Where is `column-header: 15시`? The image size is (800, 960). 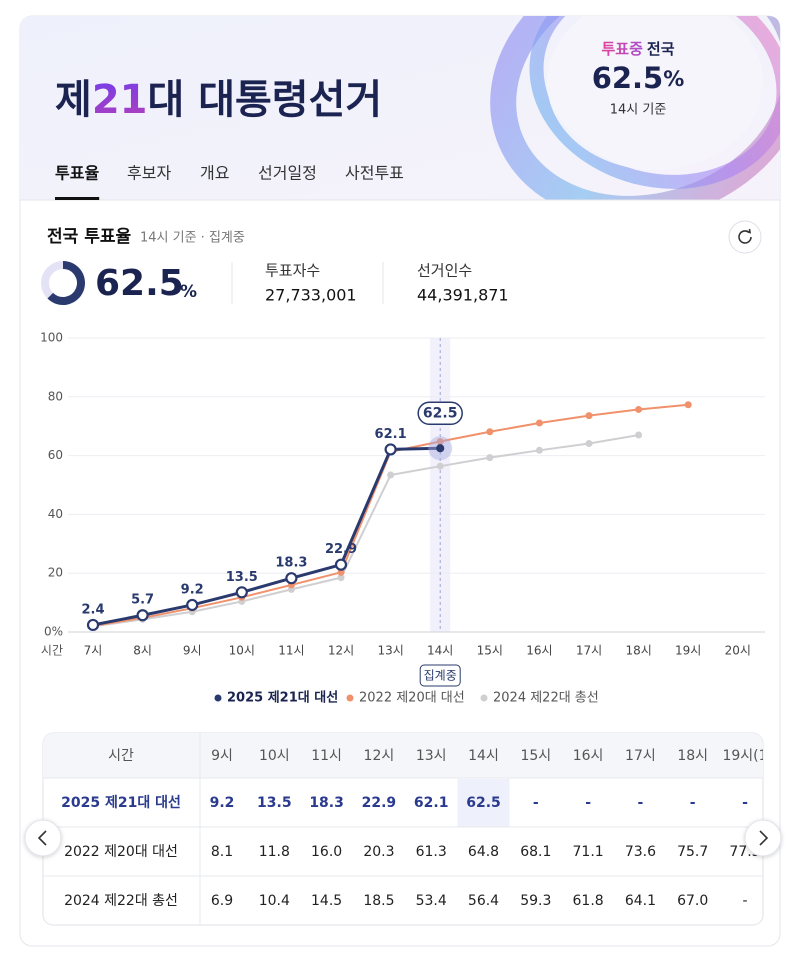 column-header: 15시 is located at coordinates (535, 756).